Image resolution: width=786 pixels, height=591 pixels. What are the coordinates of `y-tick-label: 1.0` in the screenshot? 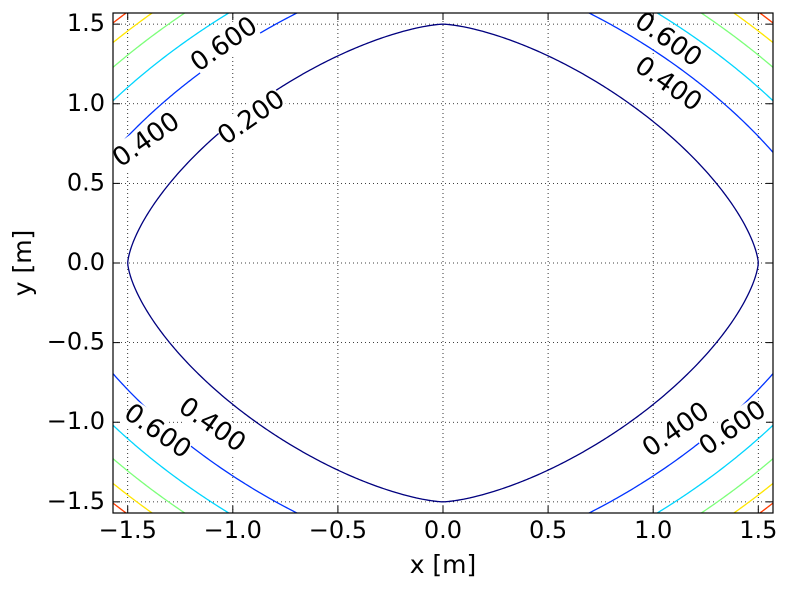 It's located at (86, 103).